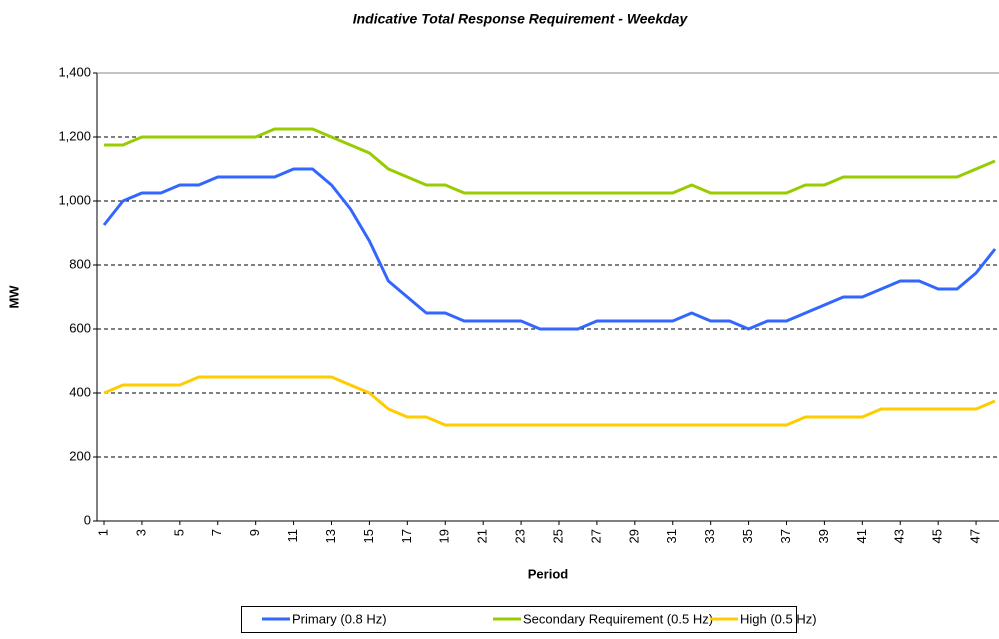 This screenshot has height=639, width=999. I want to click on x-tick-label: 11, so click(292, 536).